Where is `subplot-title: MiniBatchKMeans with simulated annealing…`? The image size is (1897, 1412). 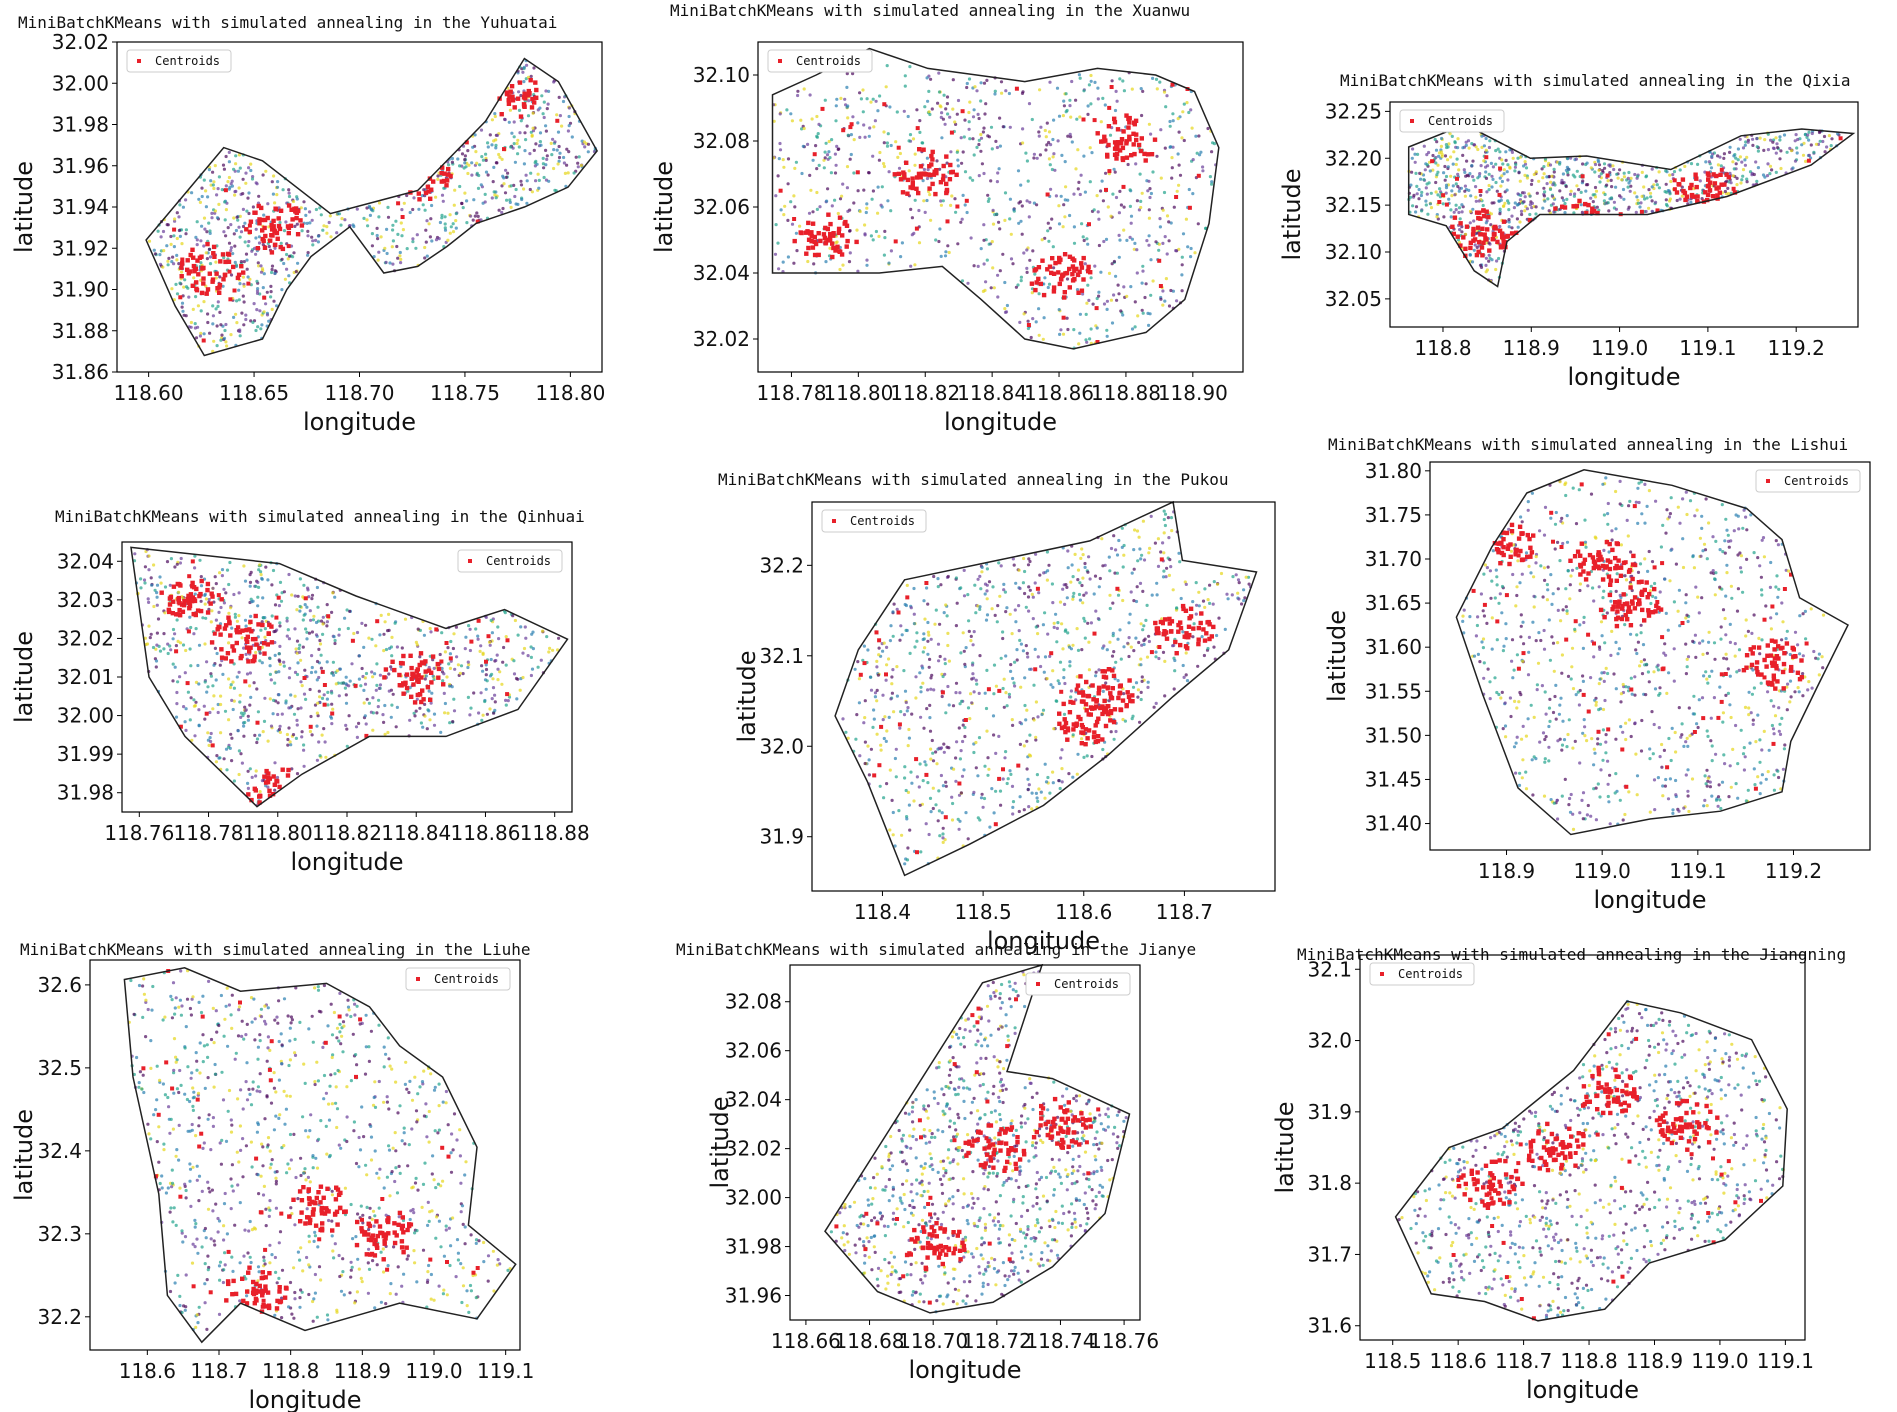
subplot-title: MiniBatchKMeans with simulated annealing… is located at coordinates (320, 516).